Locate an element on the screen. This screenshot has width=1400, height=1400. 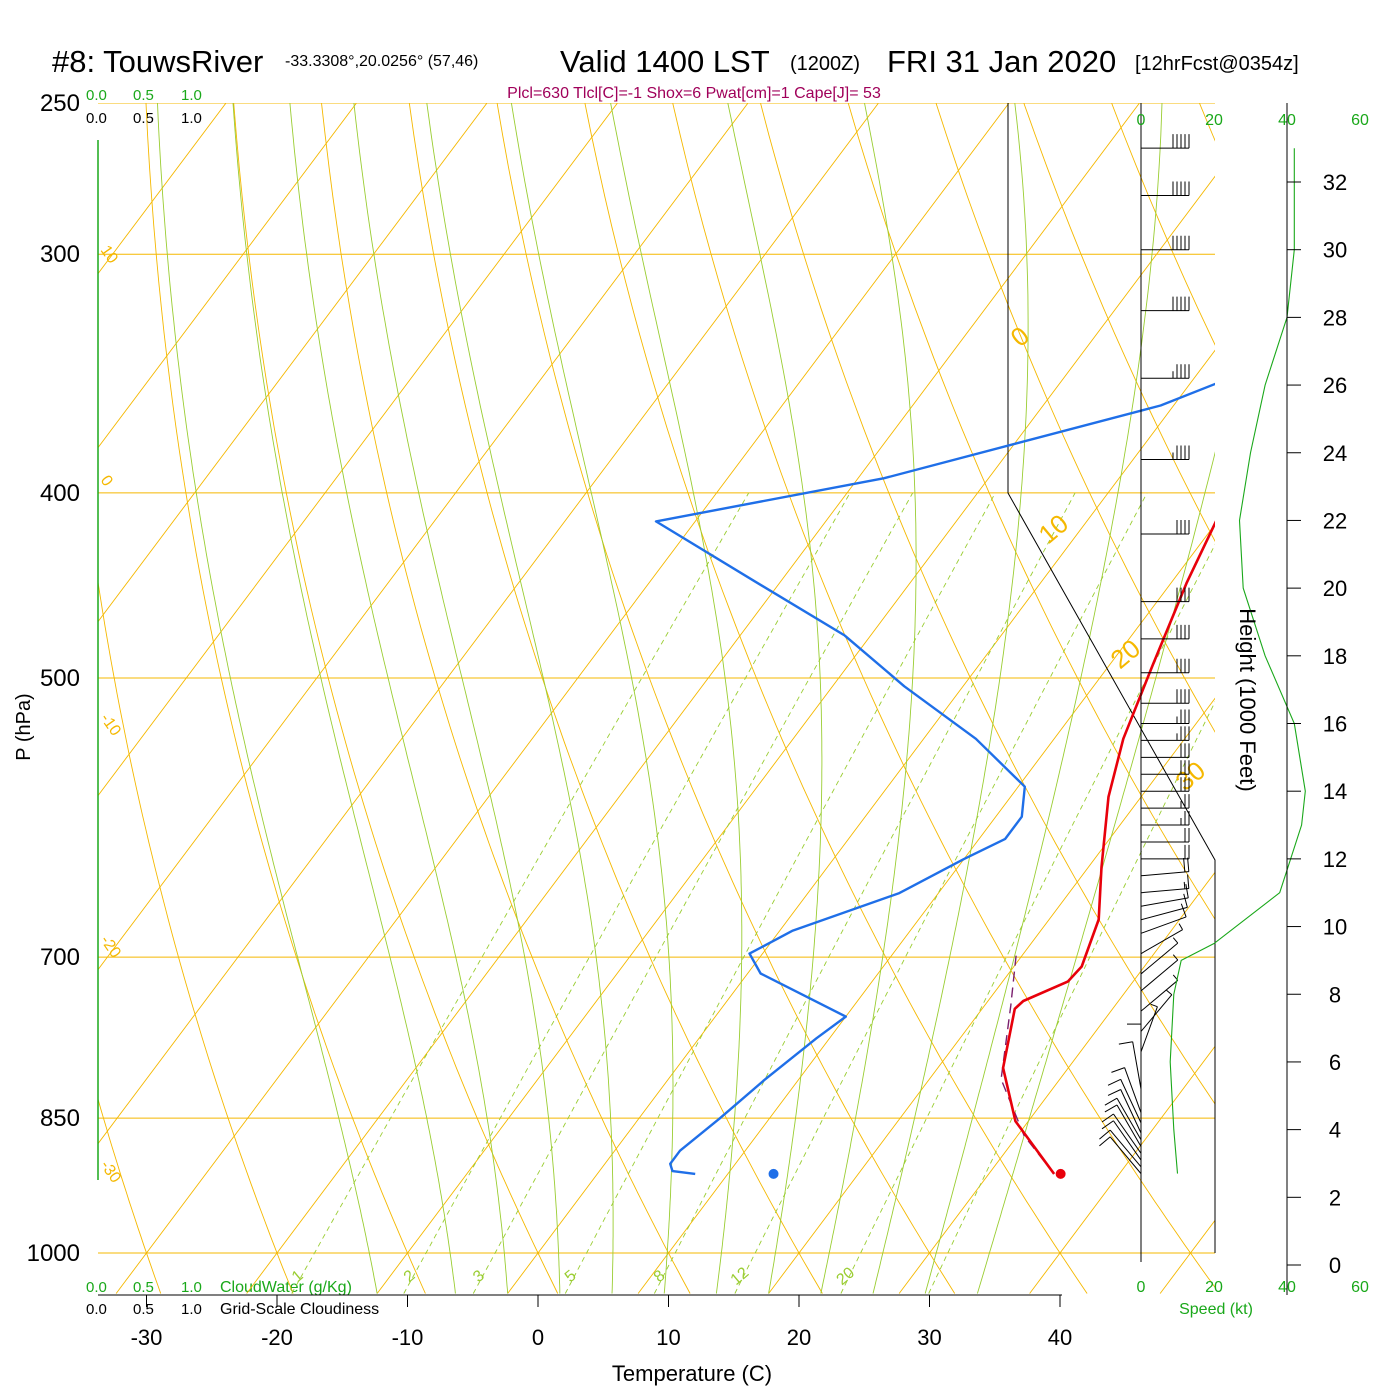
height-tick-label: 32 is located at coordinates (1335, 182).